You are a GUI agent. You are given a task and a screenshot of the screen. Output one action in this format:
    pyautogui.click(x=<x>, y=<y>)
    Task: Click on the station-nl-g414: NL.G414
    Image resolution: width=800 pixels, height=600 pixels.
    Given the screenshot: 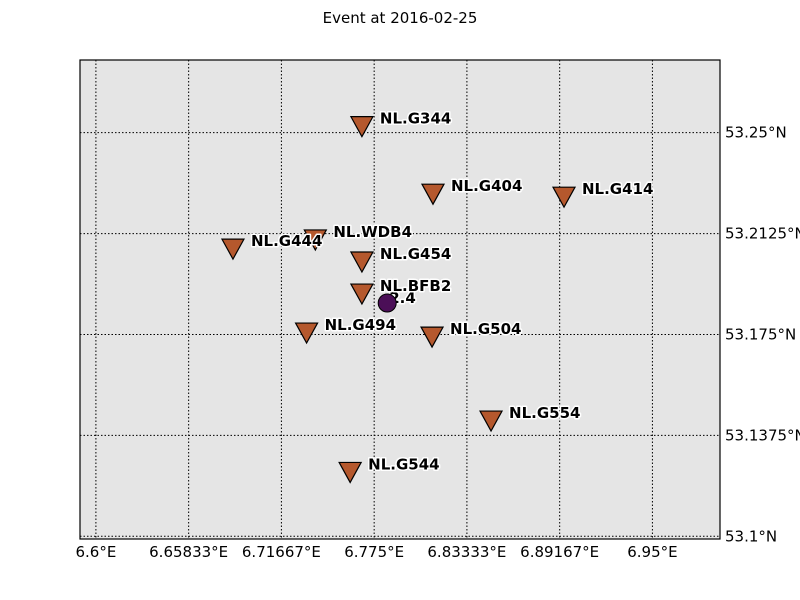 What is the action you would take?
    pyautogui.click(x=603, y=194)
    